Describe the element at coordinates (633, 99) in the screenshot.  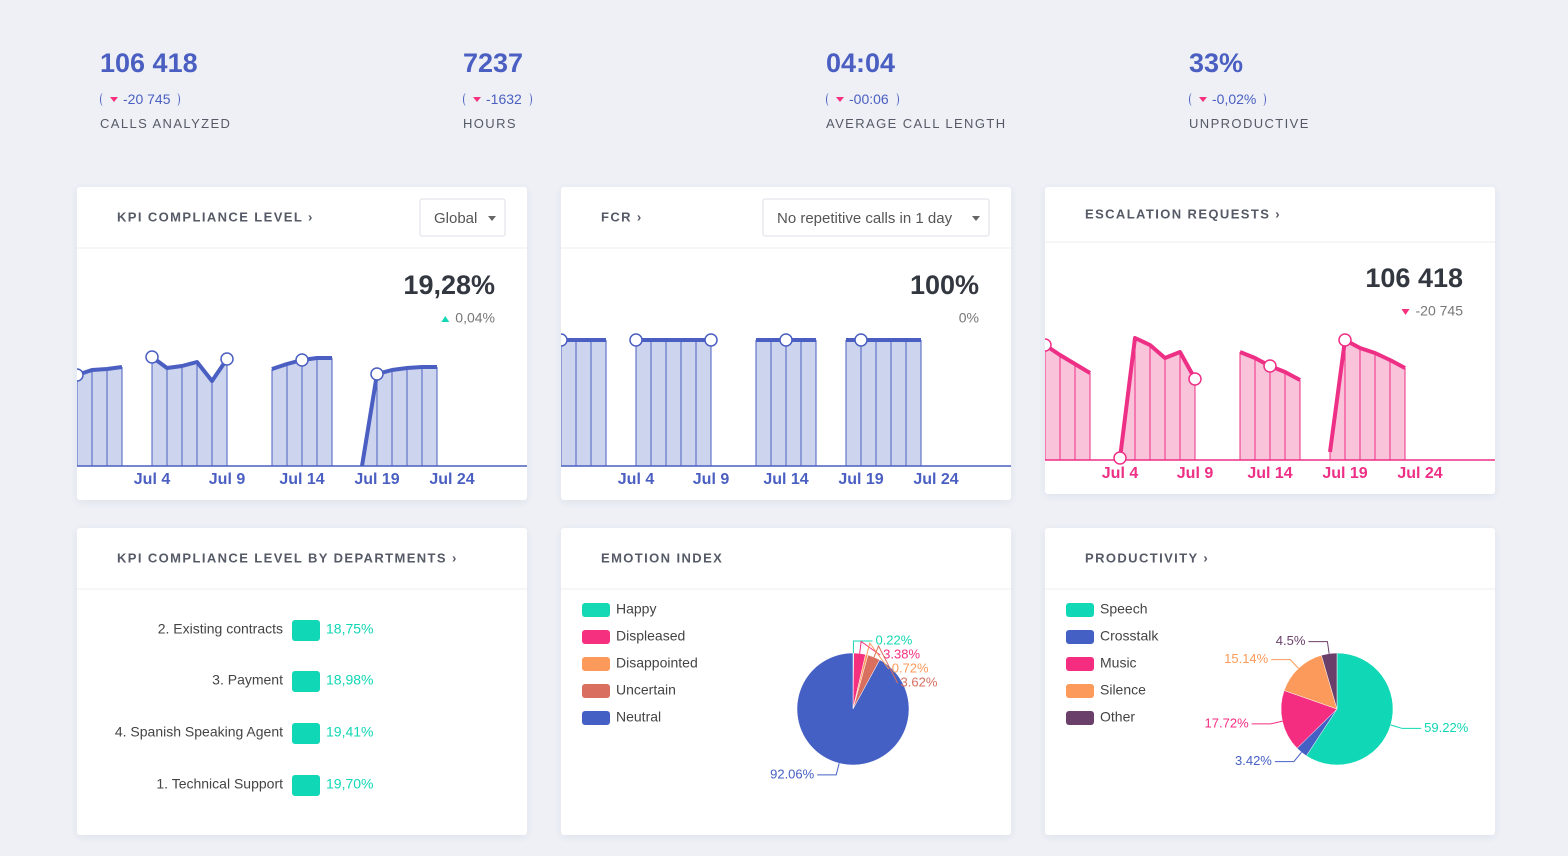
I see `summary-change: -1632` at that location.